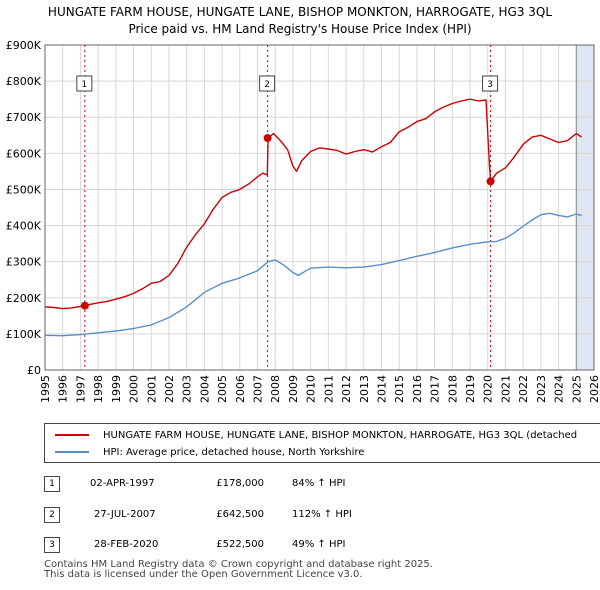  Describe the element at coordinates (594, 389) in the screenshot. I see `x-tick-label: 2026` at that location.